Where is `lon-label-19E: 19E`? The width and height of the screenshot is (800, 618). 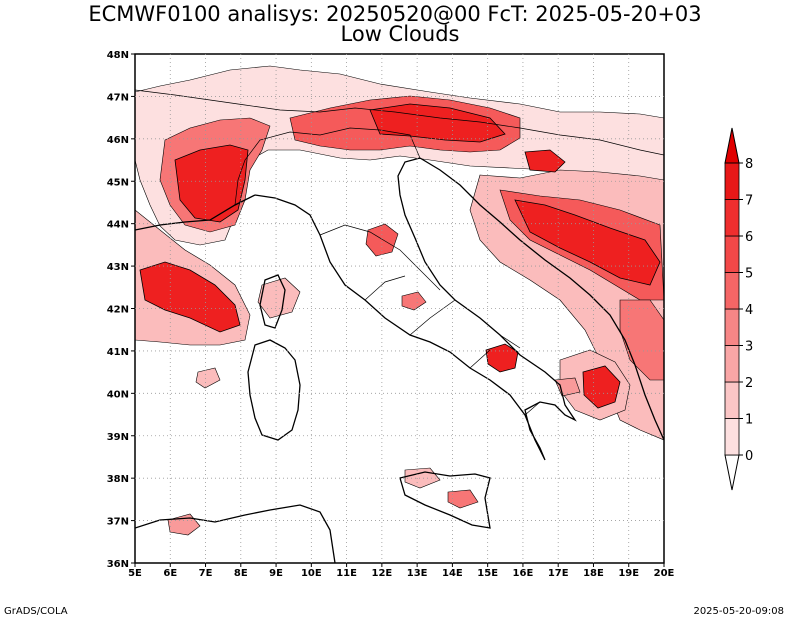 lon-label-19E: 19E is located at coordinates (628, 573).